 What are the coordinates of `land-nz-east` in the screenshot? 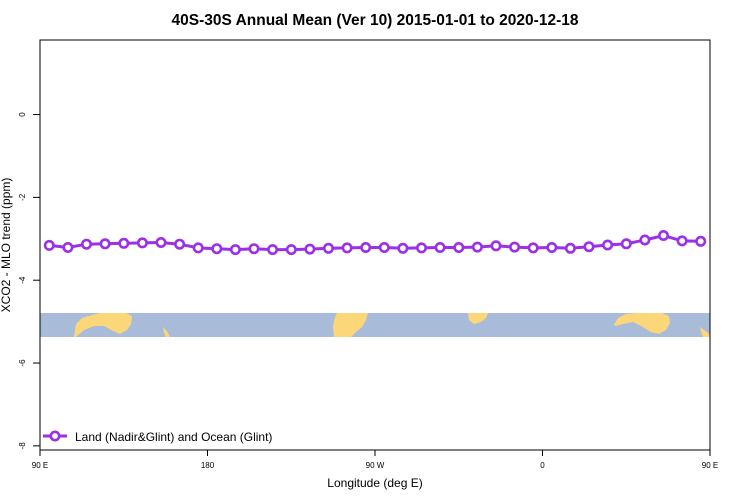 It's located at (166, 332).